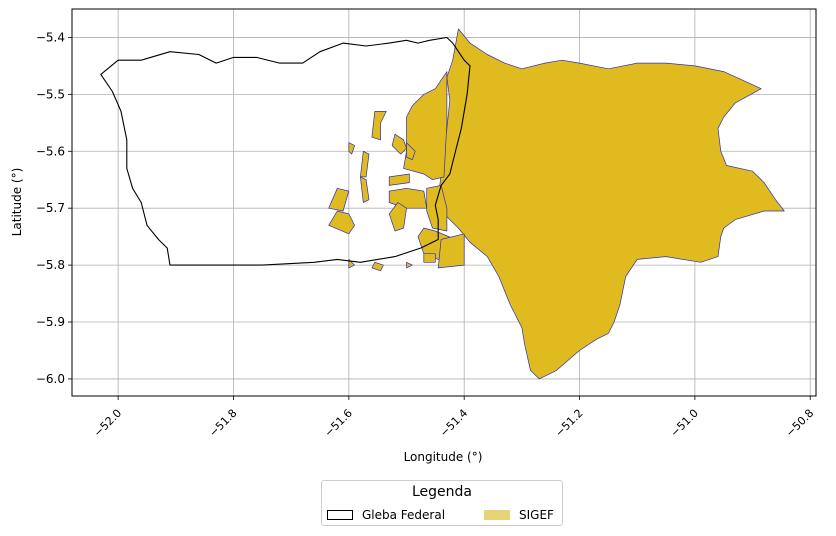 The height and width of the screenshot is (536, 836). What do you see at coordinates (442, 503) in the screenshot?
I see `legend: Legenda Gleba Federal SIGEF` at bounding box center [442, 503].